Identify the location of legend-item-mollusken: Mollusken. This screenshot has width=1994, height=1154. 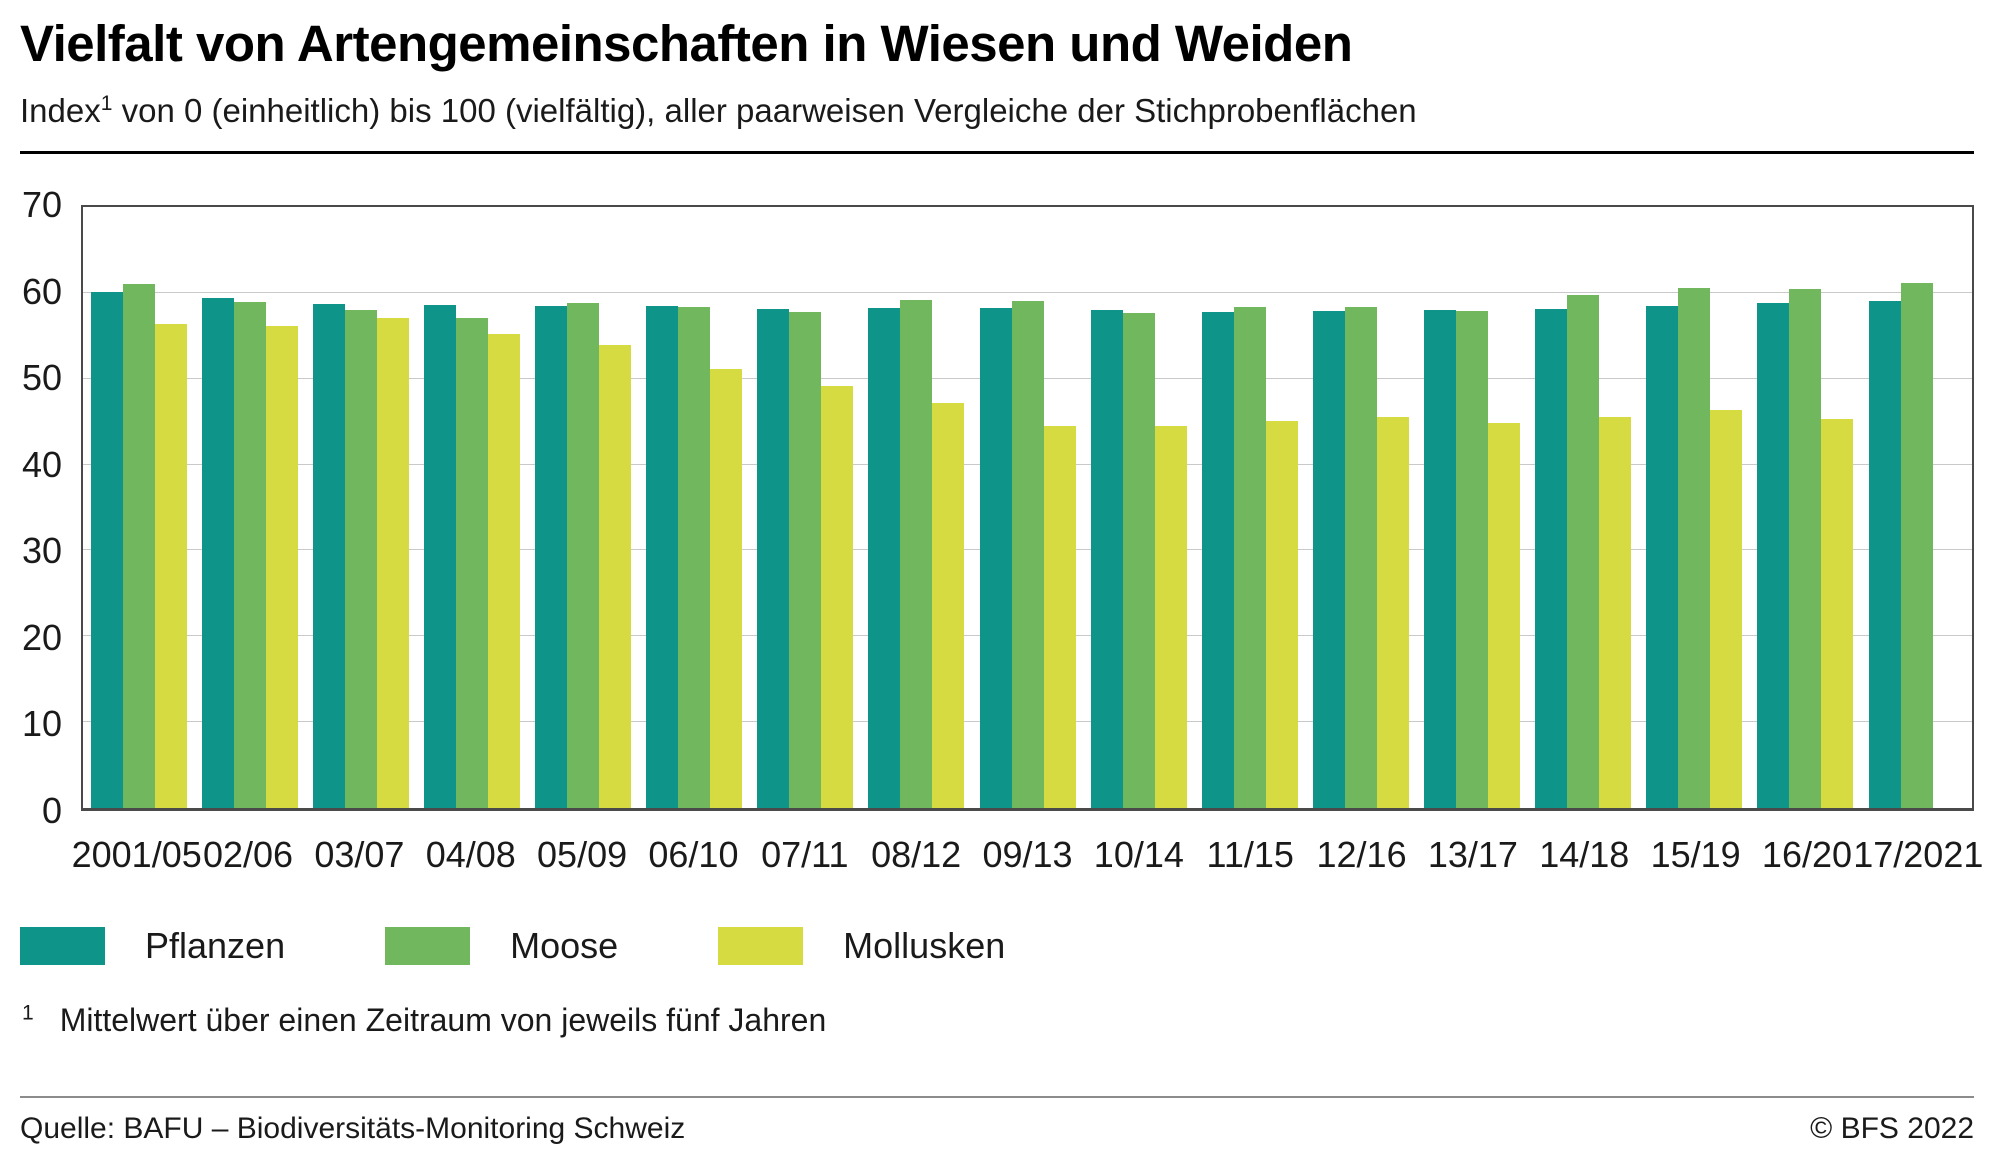
(861, 946).